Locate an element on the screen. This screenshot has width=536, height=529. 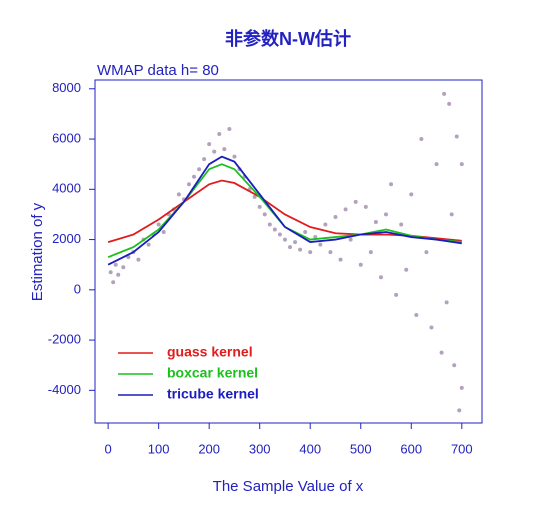
chart-subtitle: WMAP data h= 80 is located at coordinates (158, 70).